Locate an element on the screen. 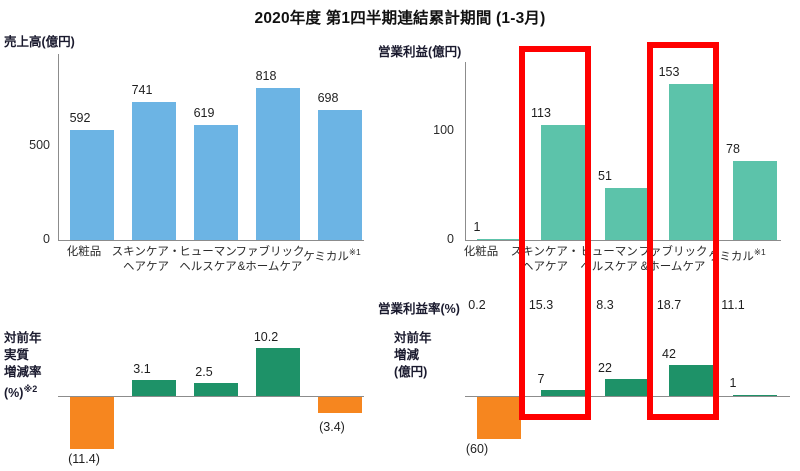 Image resolution: width=800 pixels, height=471 pixels. sales-category-1-line1: スキンケア・ is located at coordinates (146, 252).